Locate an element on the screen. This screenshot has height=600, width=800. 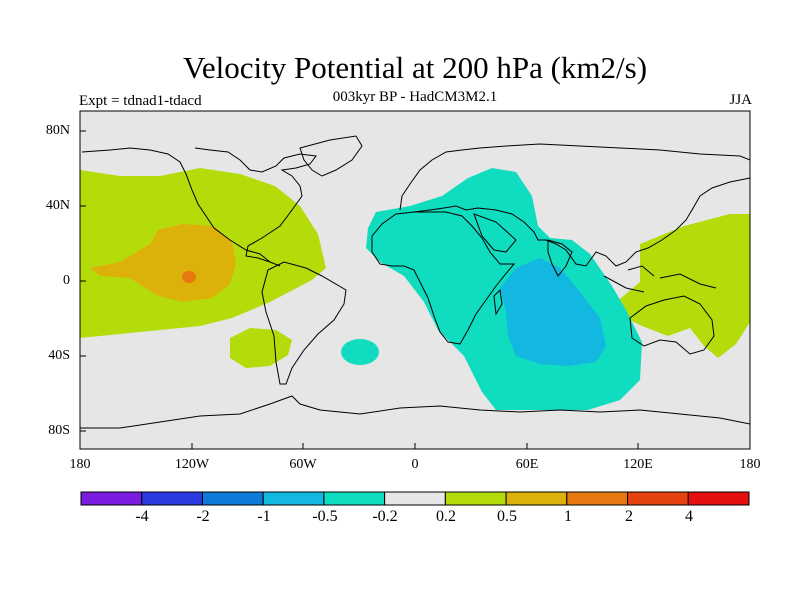
lat-label-80n: 80N is located at coordinates (57, 130).